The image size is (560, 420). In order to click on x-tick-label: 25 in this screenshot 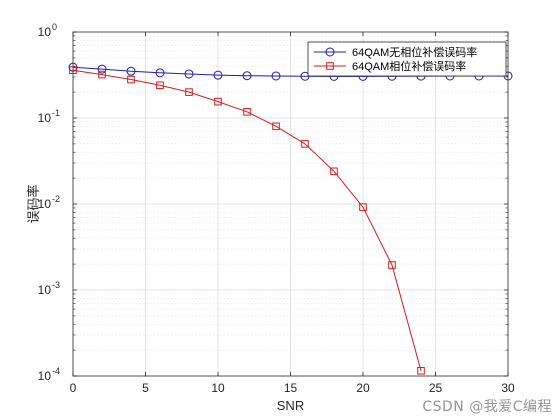, I will do `click(436, 388)`.